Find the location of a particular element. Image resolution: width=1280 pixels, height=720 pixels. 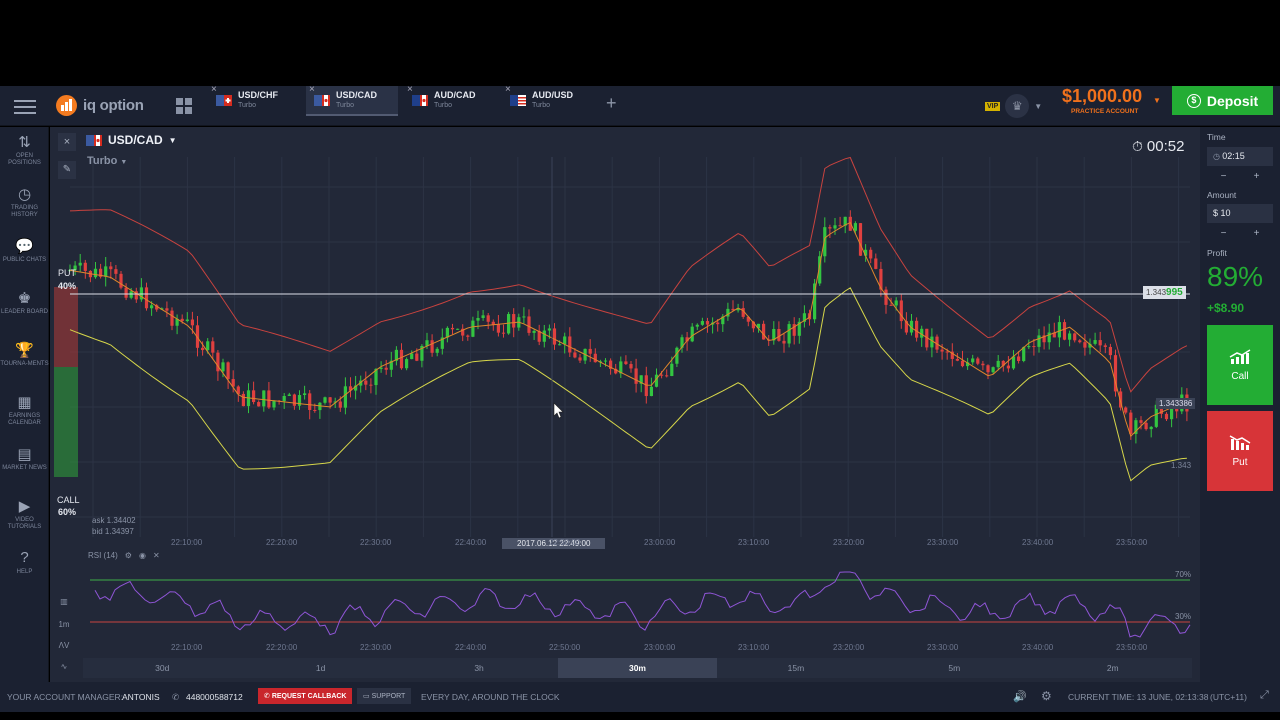

tab-aud-usd: × AUD/USD Turbo is located at coordinates (548, 100).